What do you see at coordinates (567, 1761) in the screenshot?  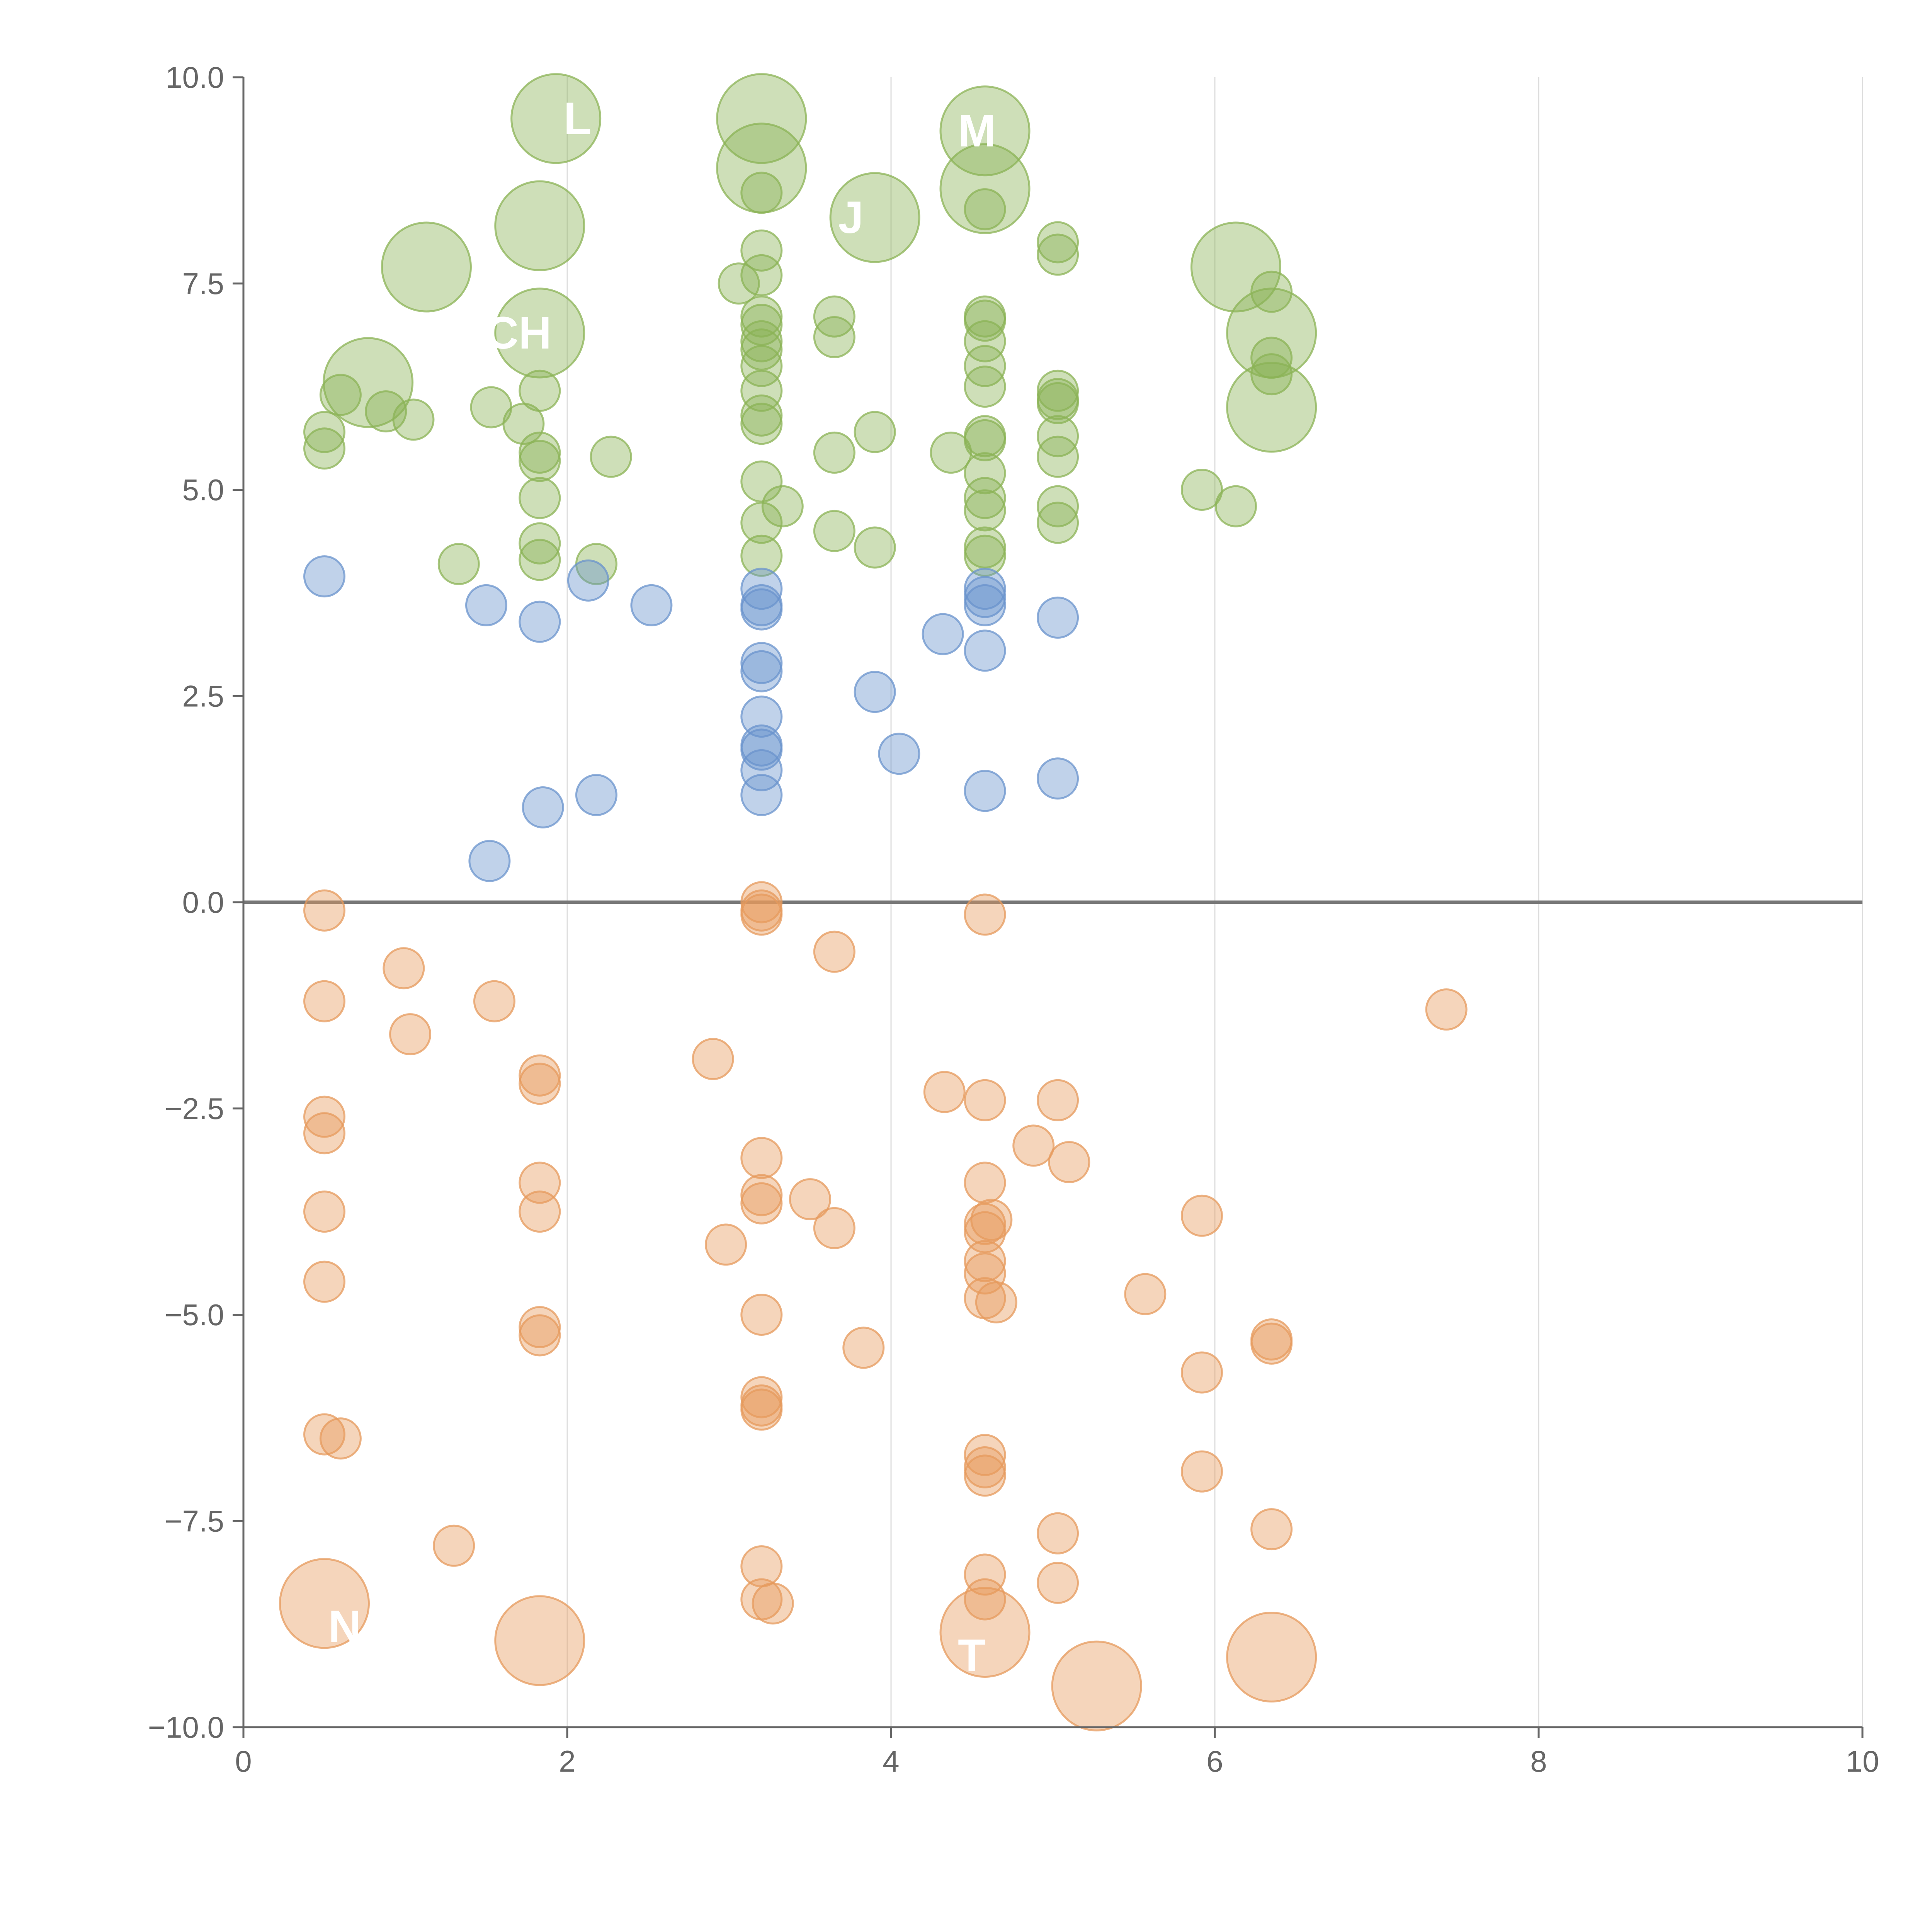 I see `x-tick-label: 2` at bounding box center [567, 1761].